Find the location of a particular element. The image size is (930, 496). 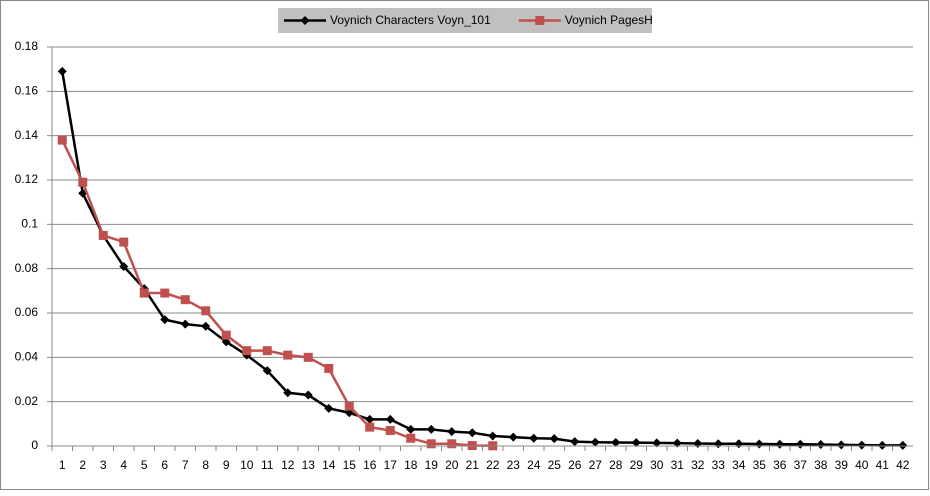

y-tick-label: 0.14 is located at coordinates (27, 135).